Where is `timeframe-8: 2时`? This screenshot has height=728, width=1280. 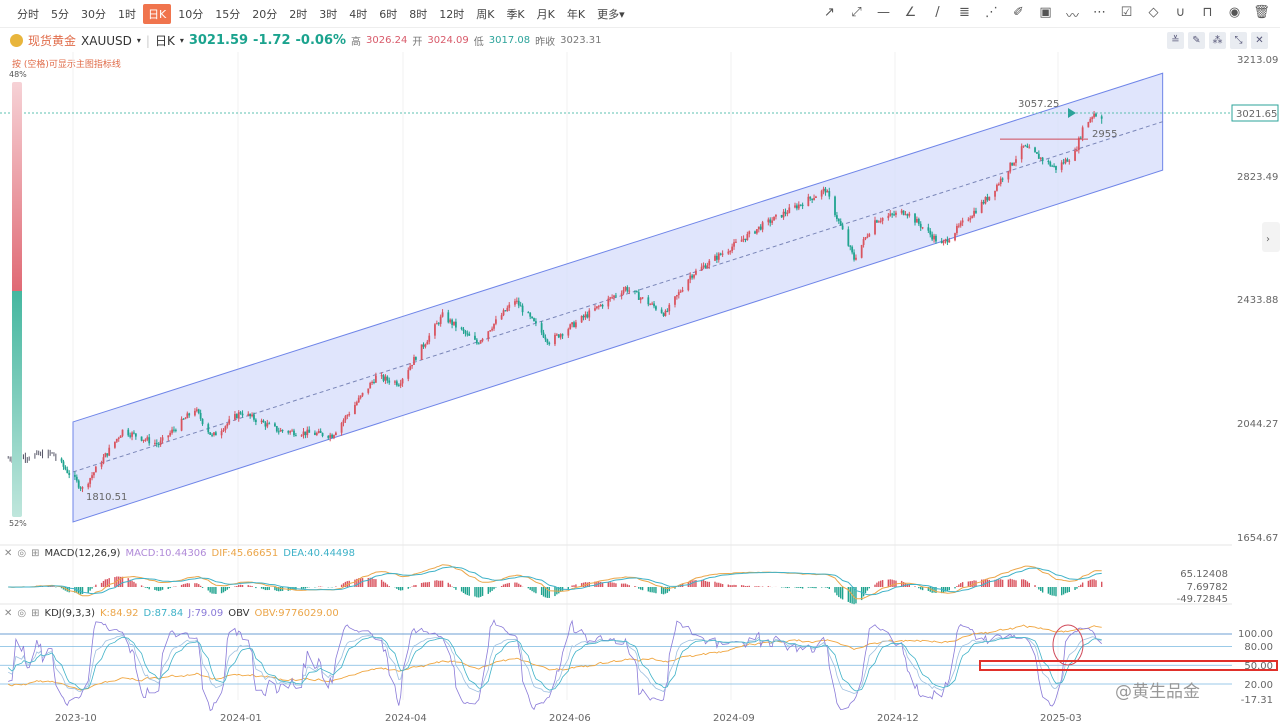 timeframe-8: 2时 is located at coordinates (298, 14).